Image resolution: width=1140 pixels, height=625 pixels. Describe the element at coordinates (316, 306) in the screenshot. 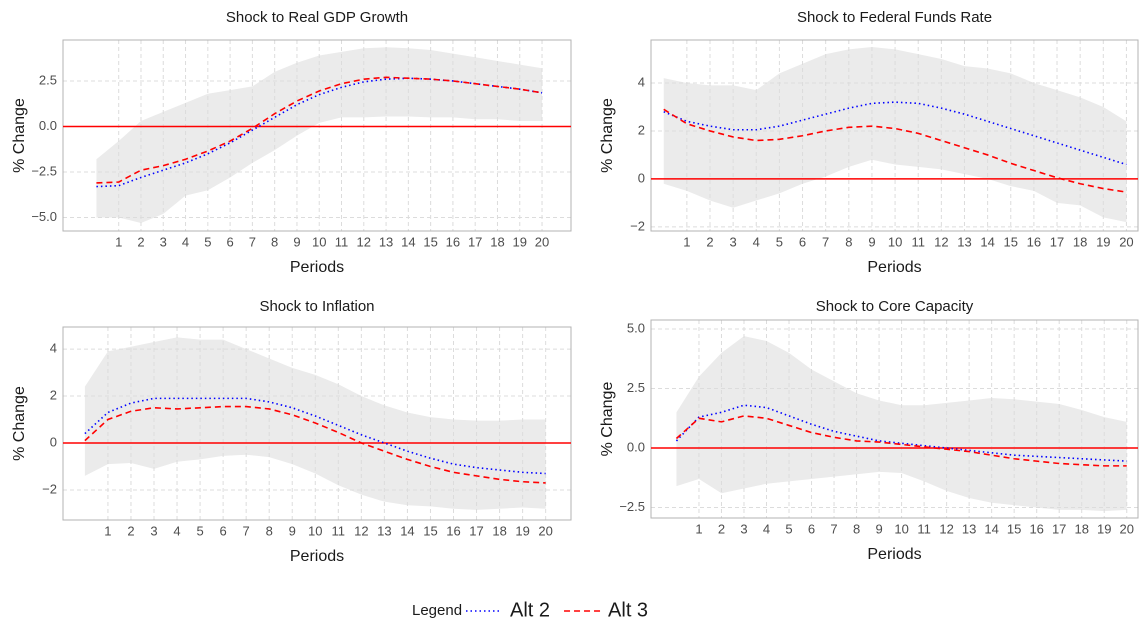

I see `chart-title: Shock to Inflation` at that location.